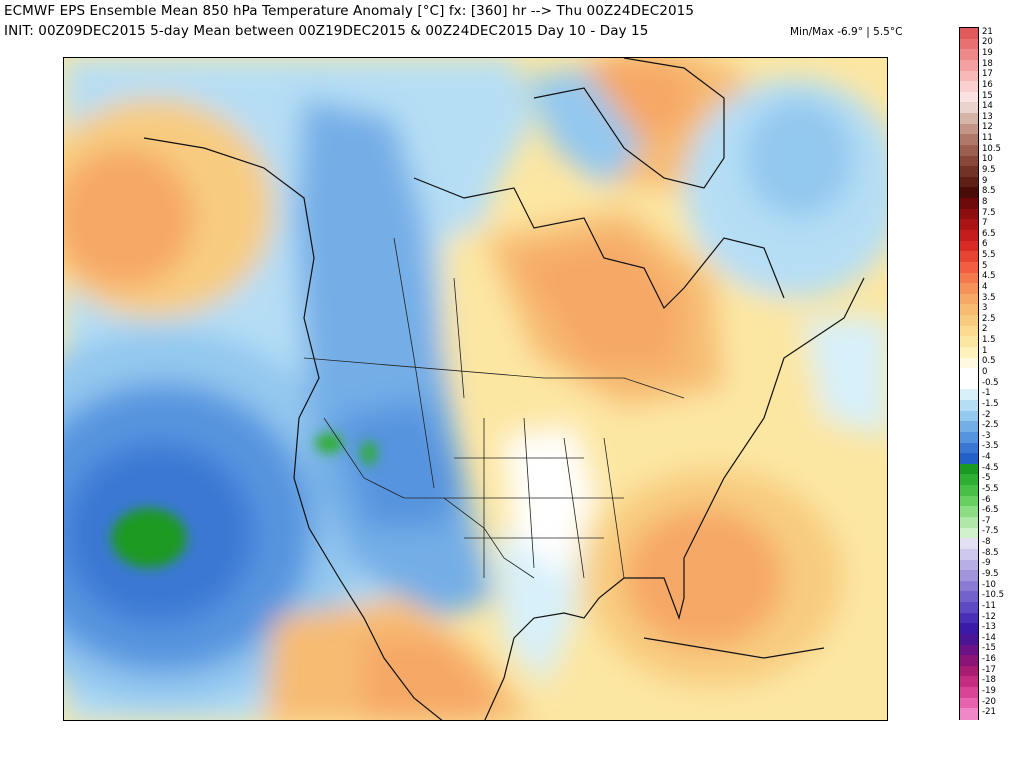 The width and height of the screenshot is (1024, 768). What do you see at coordinates (989, 712) in the screenshot?
I see `colorbar-label: -21` at bounding box center [989, 712].